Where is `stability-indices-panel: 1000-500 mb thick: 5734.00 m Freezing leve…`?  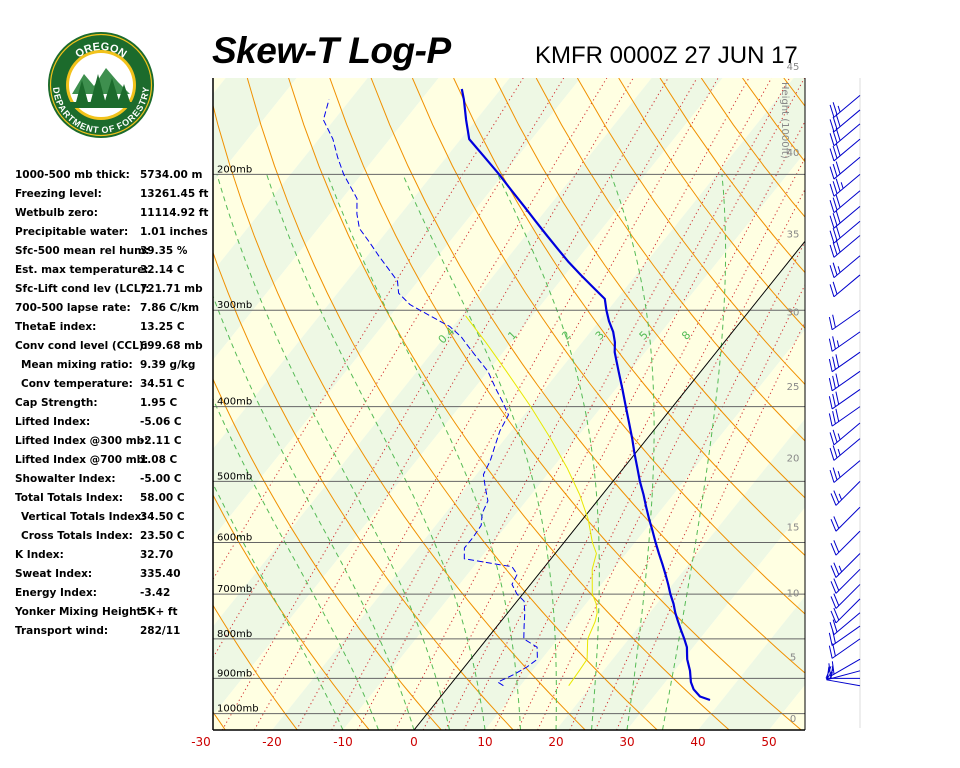 stability-indices-panel: 1000-500 mb thick: 5734.00 m Freezing leve… is located at coordinates (115, 406).